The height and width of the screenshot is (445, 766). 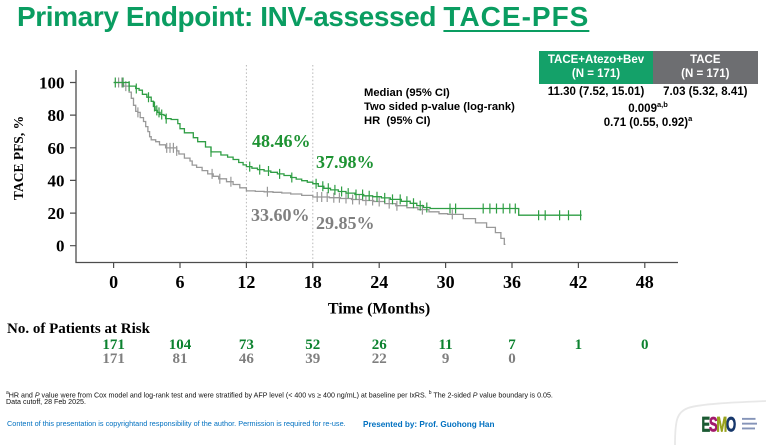 What do you see at coordinates (52, 83) in the screenshot?
I see `svg-text: 100` at bounding box center [52, 83].